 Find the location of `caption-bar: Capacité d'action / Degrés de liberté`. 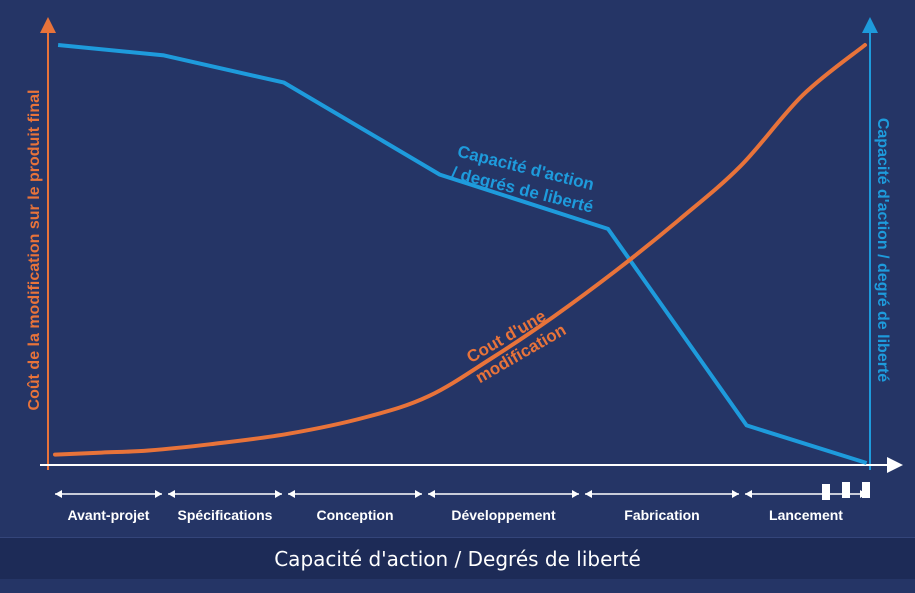

caption-bar: Capacité d'action / Degrés de liberté is located at coordinates (457, 558).